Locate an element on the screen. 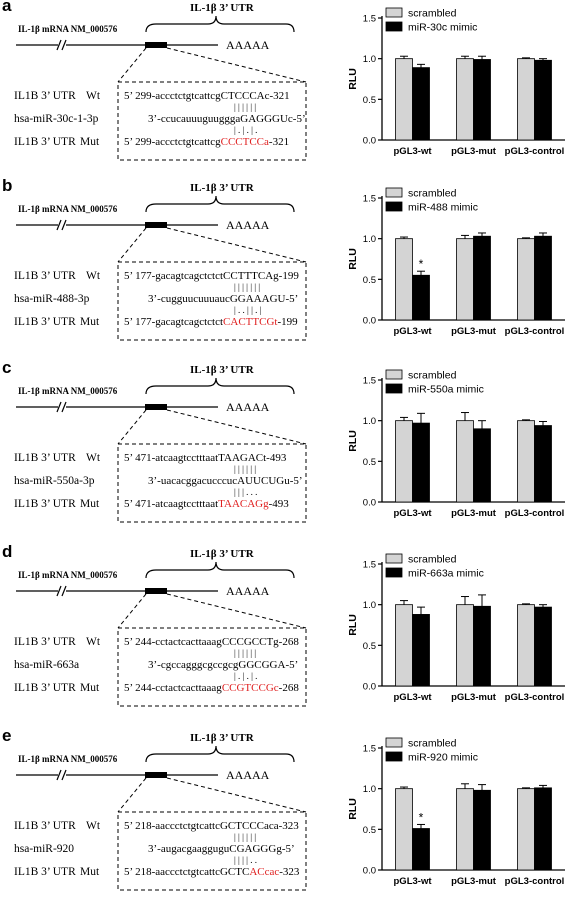 The width and height of the screenshot is (567, 915). pairing-bottom: | . | . | . is located at coordinates (246, 130).